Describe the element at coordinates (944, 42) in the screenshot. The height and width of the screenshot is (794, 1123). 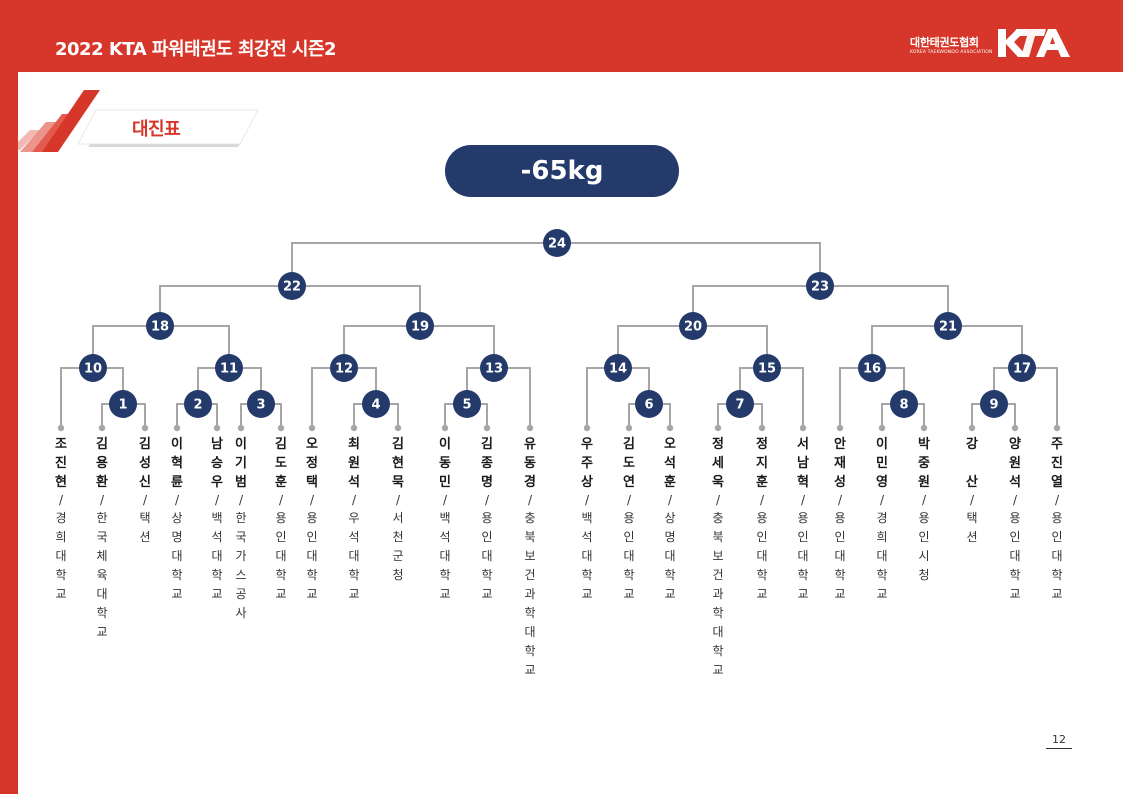
I see `logo-korean-text: 대한태권도협회` at that location.